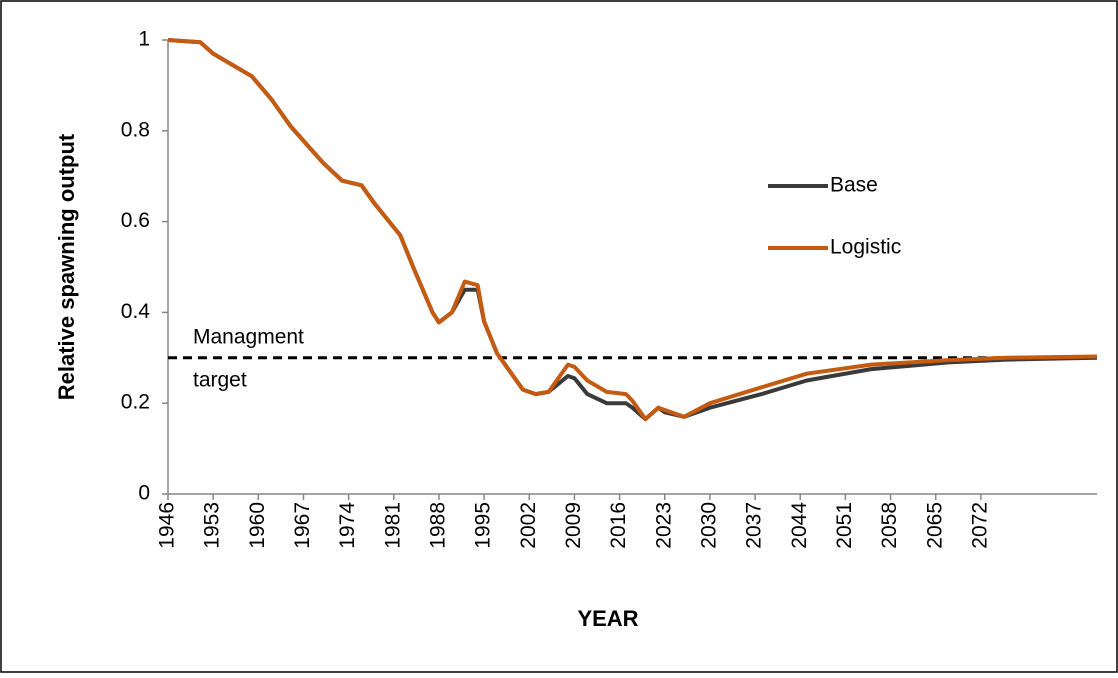 The image size is (1118, 678). Describe the element at coordinates (248, 337) in the screenshot. I see `annotation: Managment` at that location.